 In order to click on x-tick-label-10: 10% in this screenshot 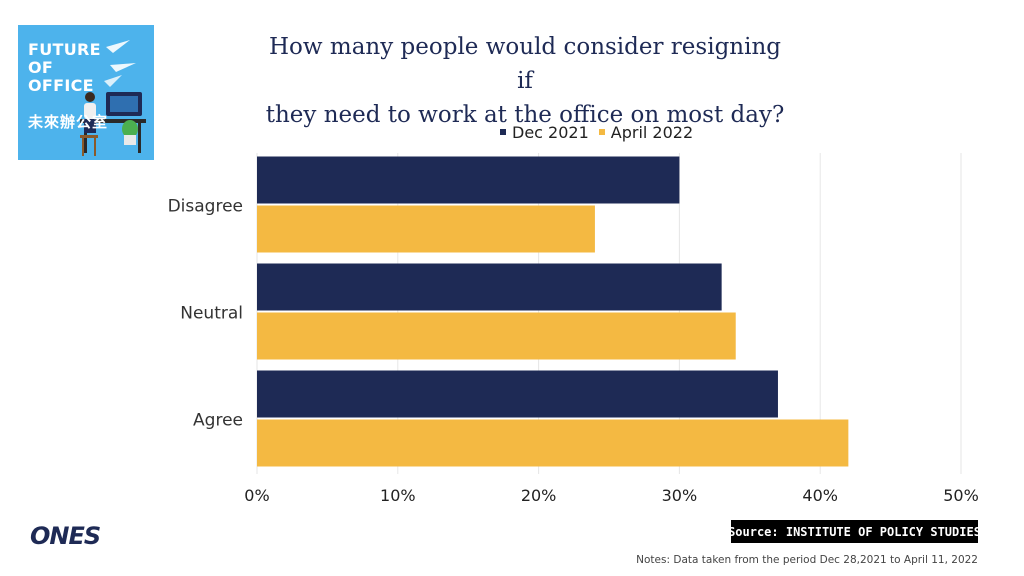, I will do `click(398, 495)`.